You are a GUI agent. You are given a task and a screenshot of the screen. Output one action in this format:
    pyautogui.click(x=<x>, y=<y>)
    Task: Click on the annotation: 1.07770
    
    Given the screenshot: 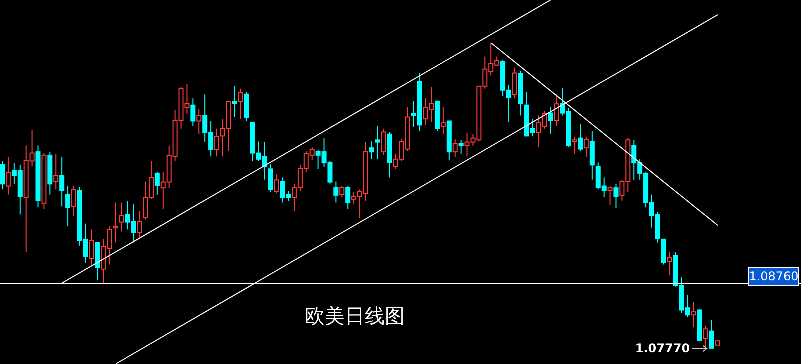 What is the action you would take?
    pyautogui.click(x=662, y=349)
    